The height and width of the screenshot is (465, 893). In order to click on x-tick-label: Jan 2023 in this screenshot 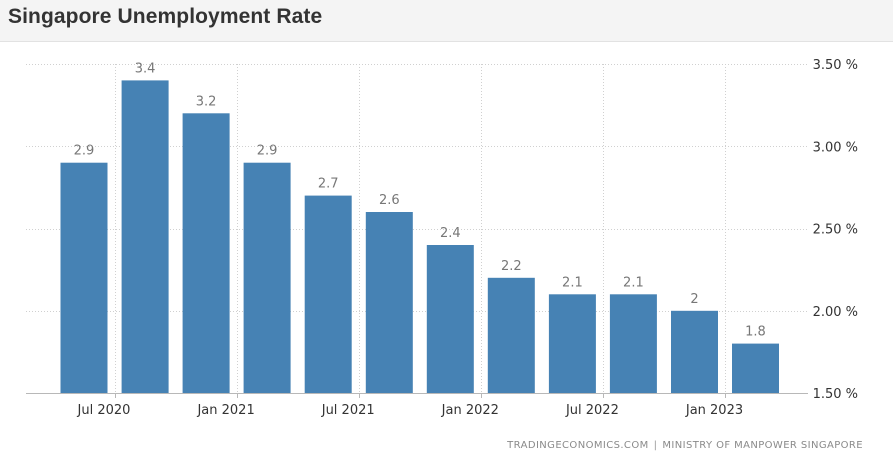, I will do `click(714, 410)`.